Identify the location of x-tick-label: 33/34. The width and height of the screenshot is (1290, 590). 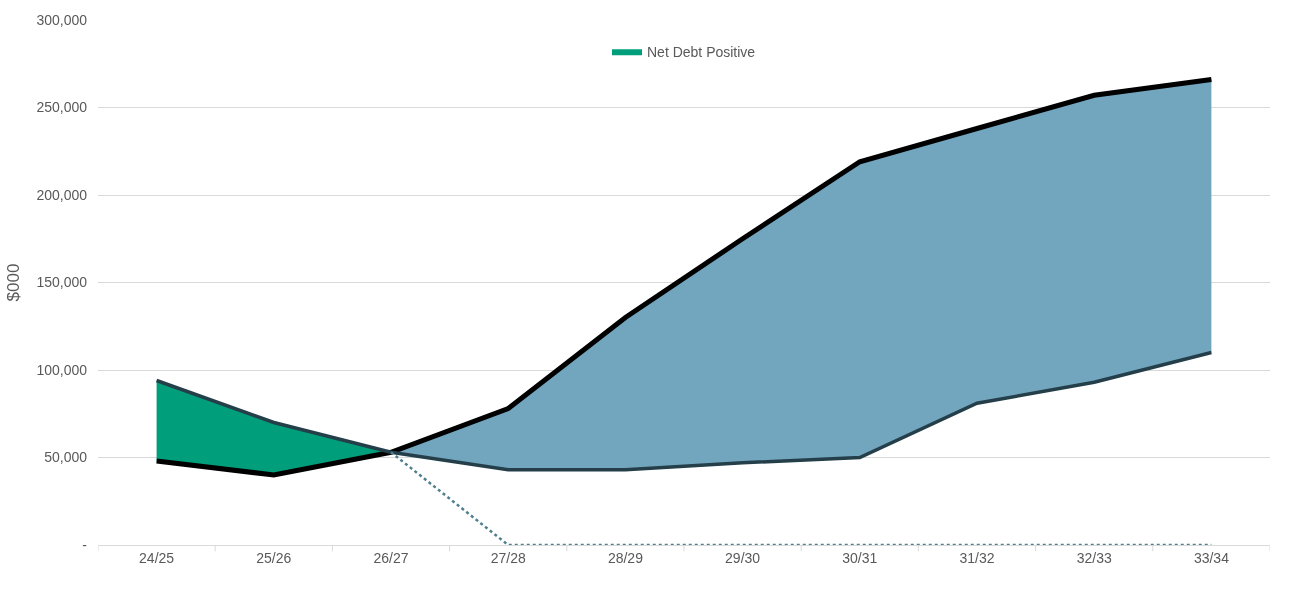
(1211, 557).